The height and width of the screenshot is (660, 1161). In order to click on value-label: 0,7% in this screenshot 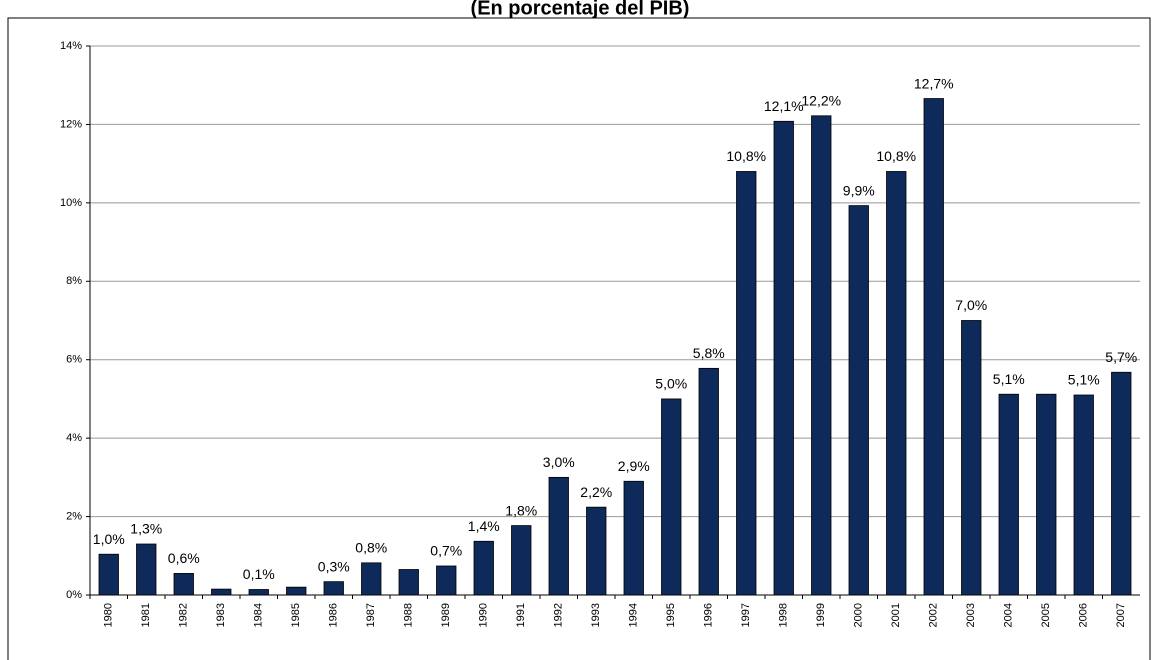, I will do `click(446, 551)`.